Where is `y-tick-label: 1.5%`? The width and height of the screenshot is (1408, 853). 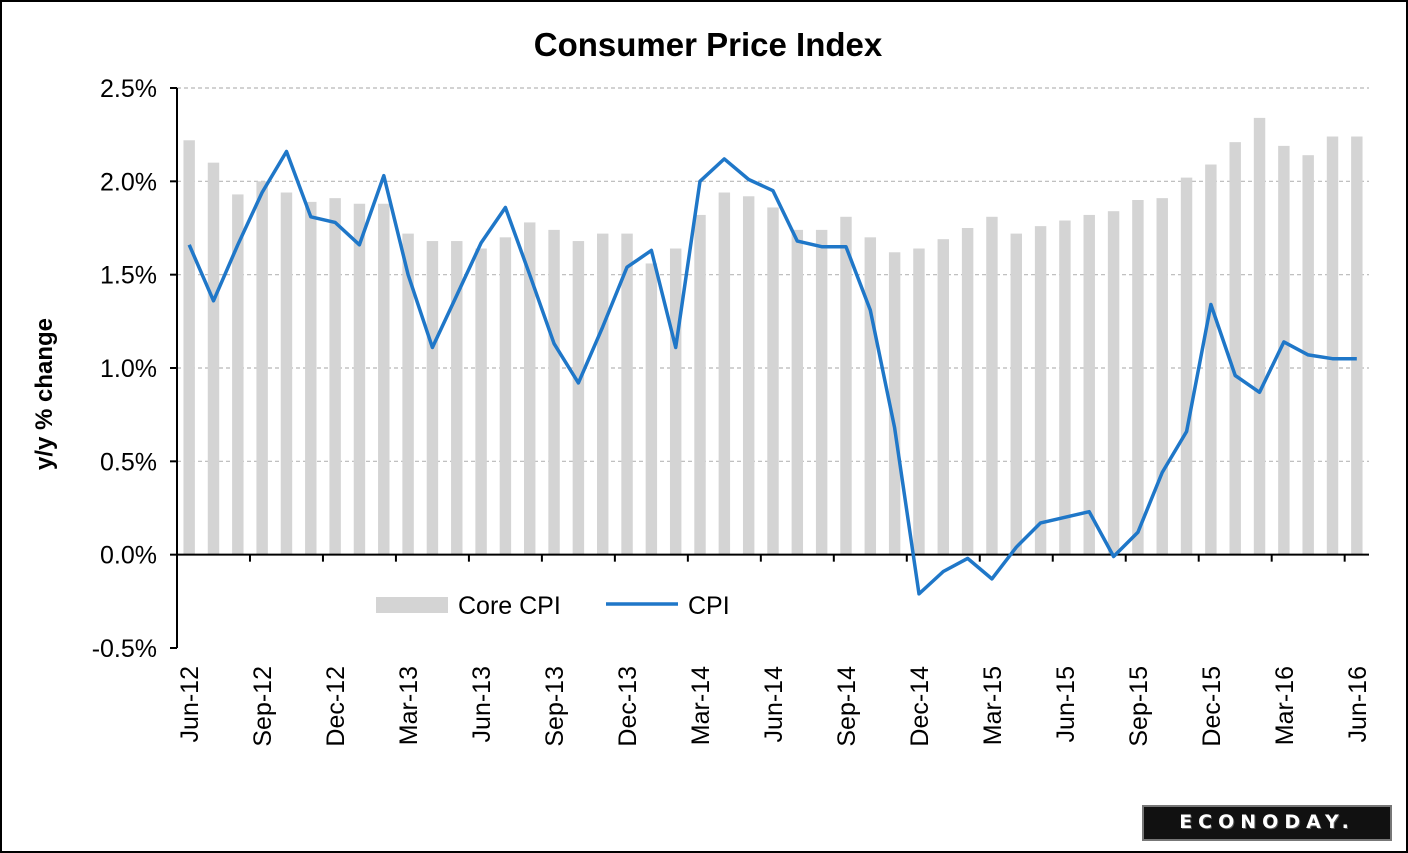
y-tick-label: 1.5% is located at coordinates (128, 276).